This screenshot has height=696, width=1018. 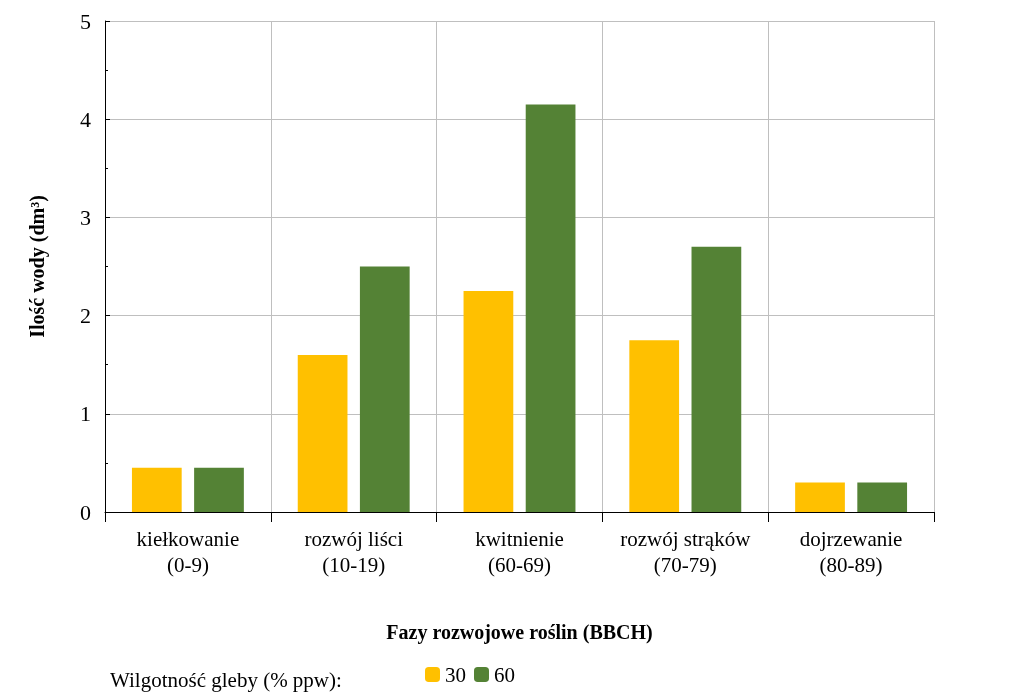 What do you see at coordinates (85, 414) in the screenshot?
I see `y-tick-label: 1` at bounding box center [85, 414].